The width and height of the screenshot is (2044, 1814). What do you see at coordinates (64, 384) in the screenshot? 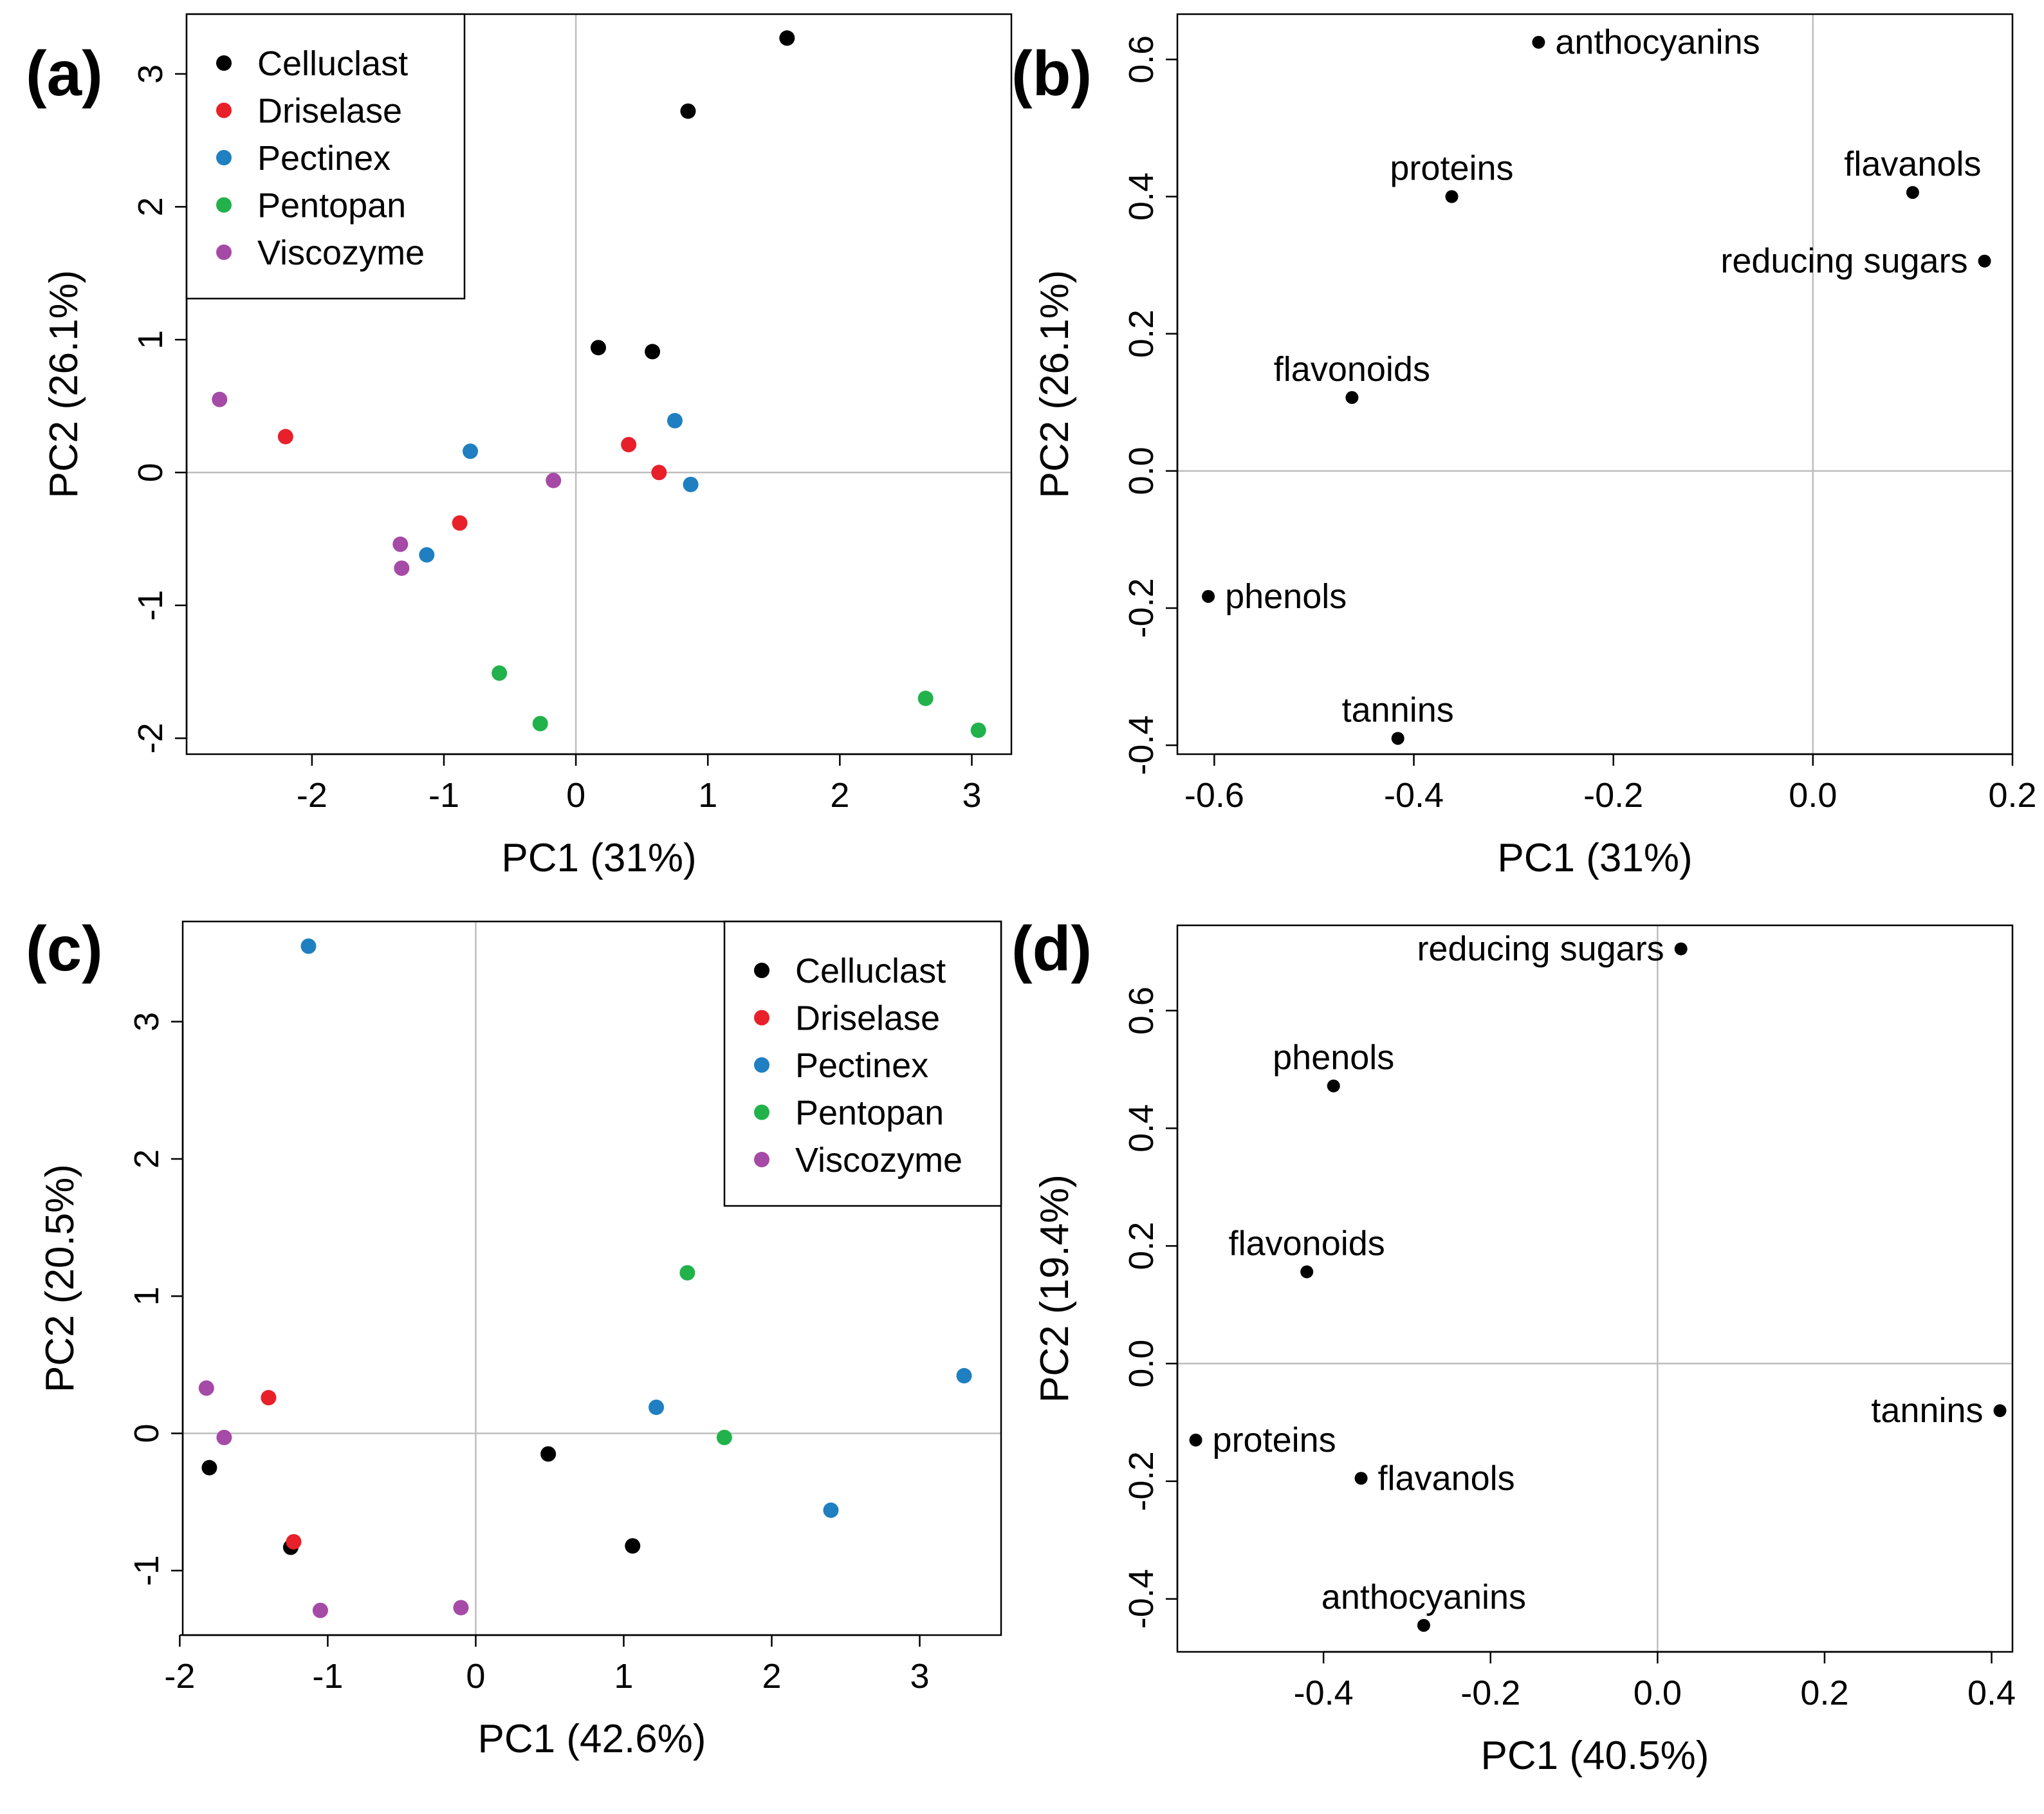
I see `y-axis-title: PC2 (26.1%)` at bounding box center [64, 384].